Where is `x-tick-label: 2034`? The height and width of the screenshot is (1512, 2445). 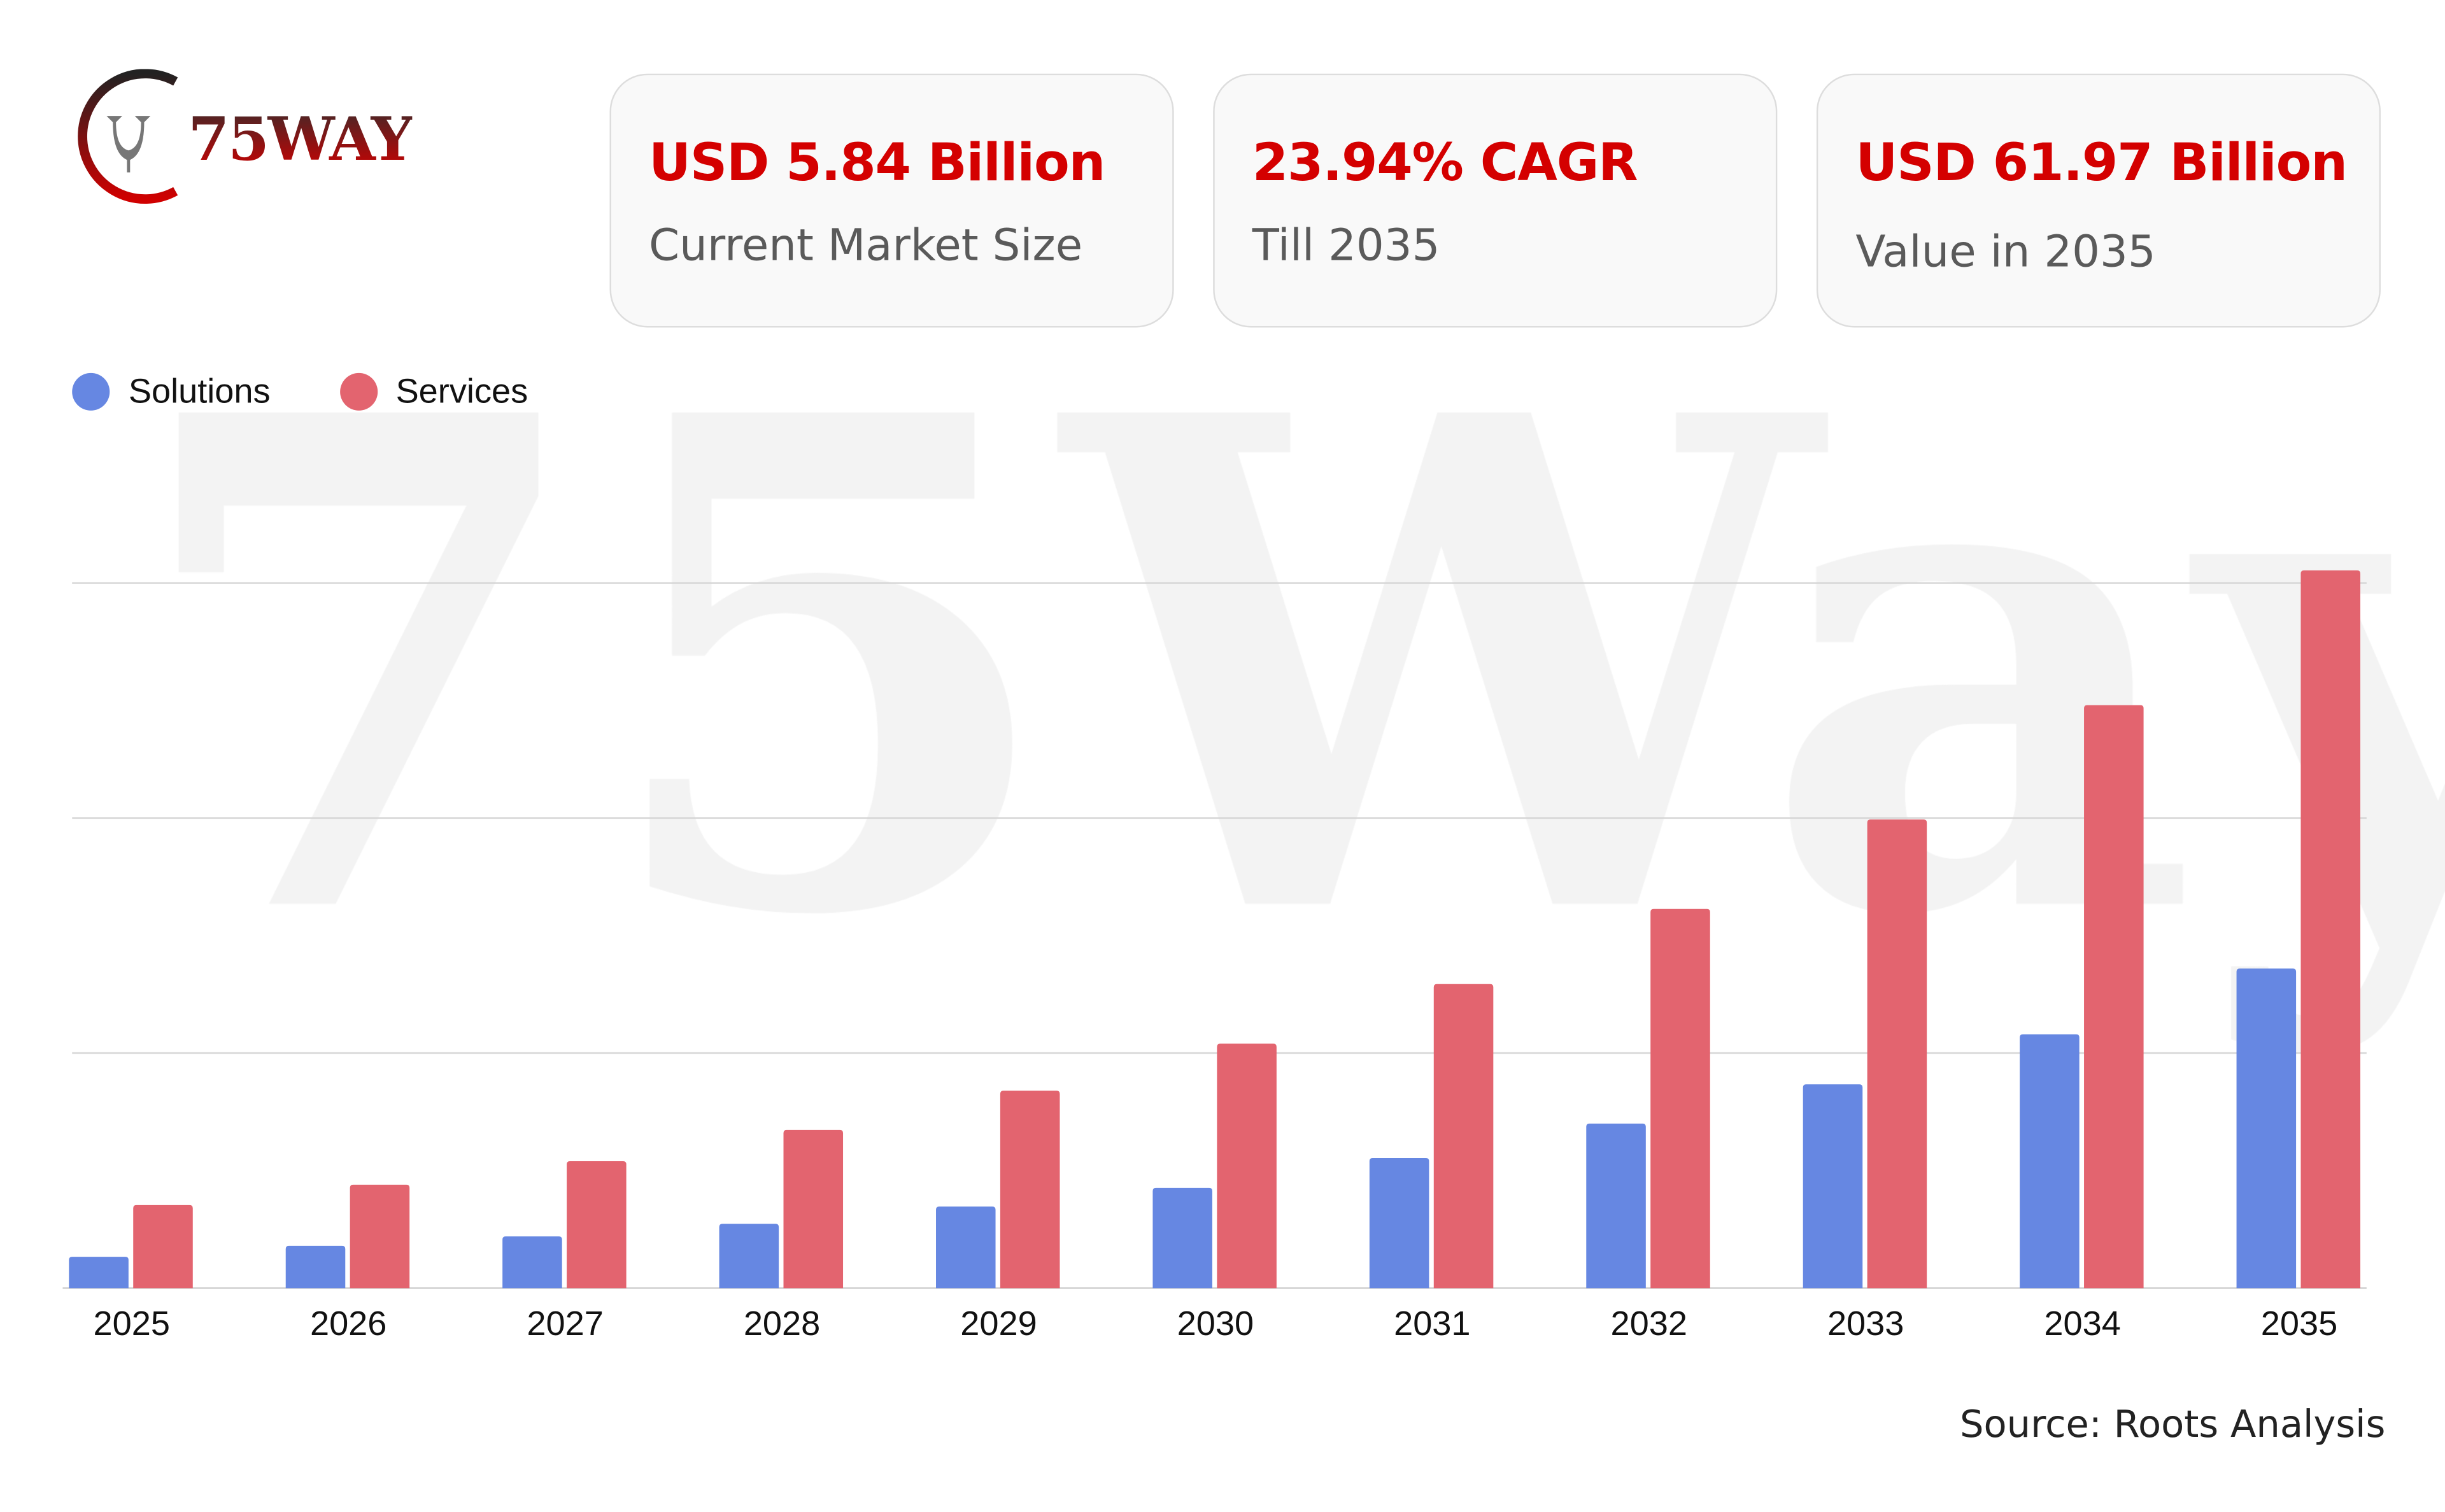
x-tick-label: 2034 is located at coordinates (2082, 1323).